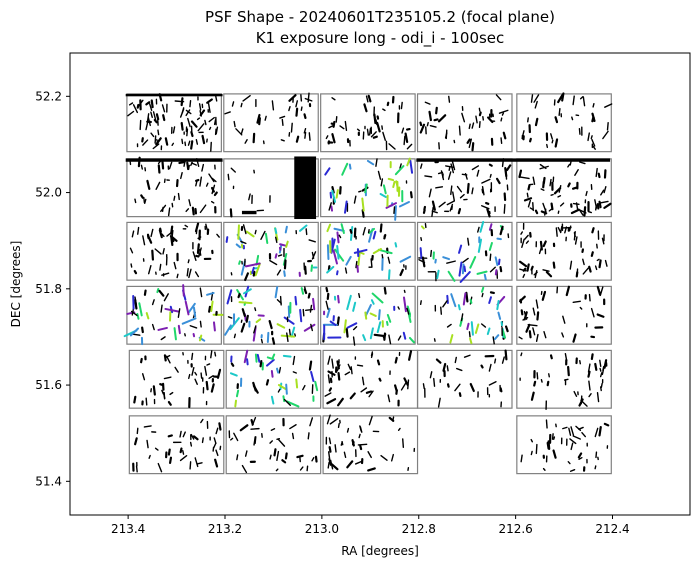  I want to click on ota-border, so click(464, 188).